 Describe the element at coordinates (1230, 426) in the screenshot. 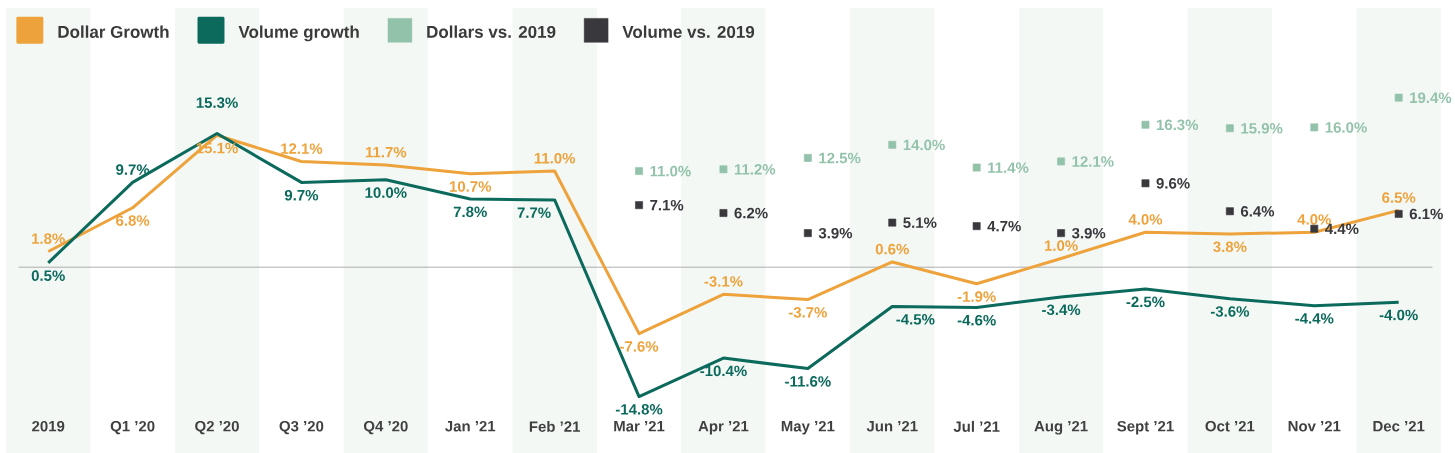

I see `x-tick-label: Oct ’21` at that location.